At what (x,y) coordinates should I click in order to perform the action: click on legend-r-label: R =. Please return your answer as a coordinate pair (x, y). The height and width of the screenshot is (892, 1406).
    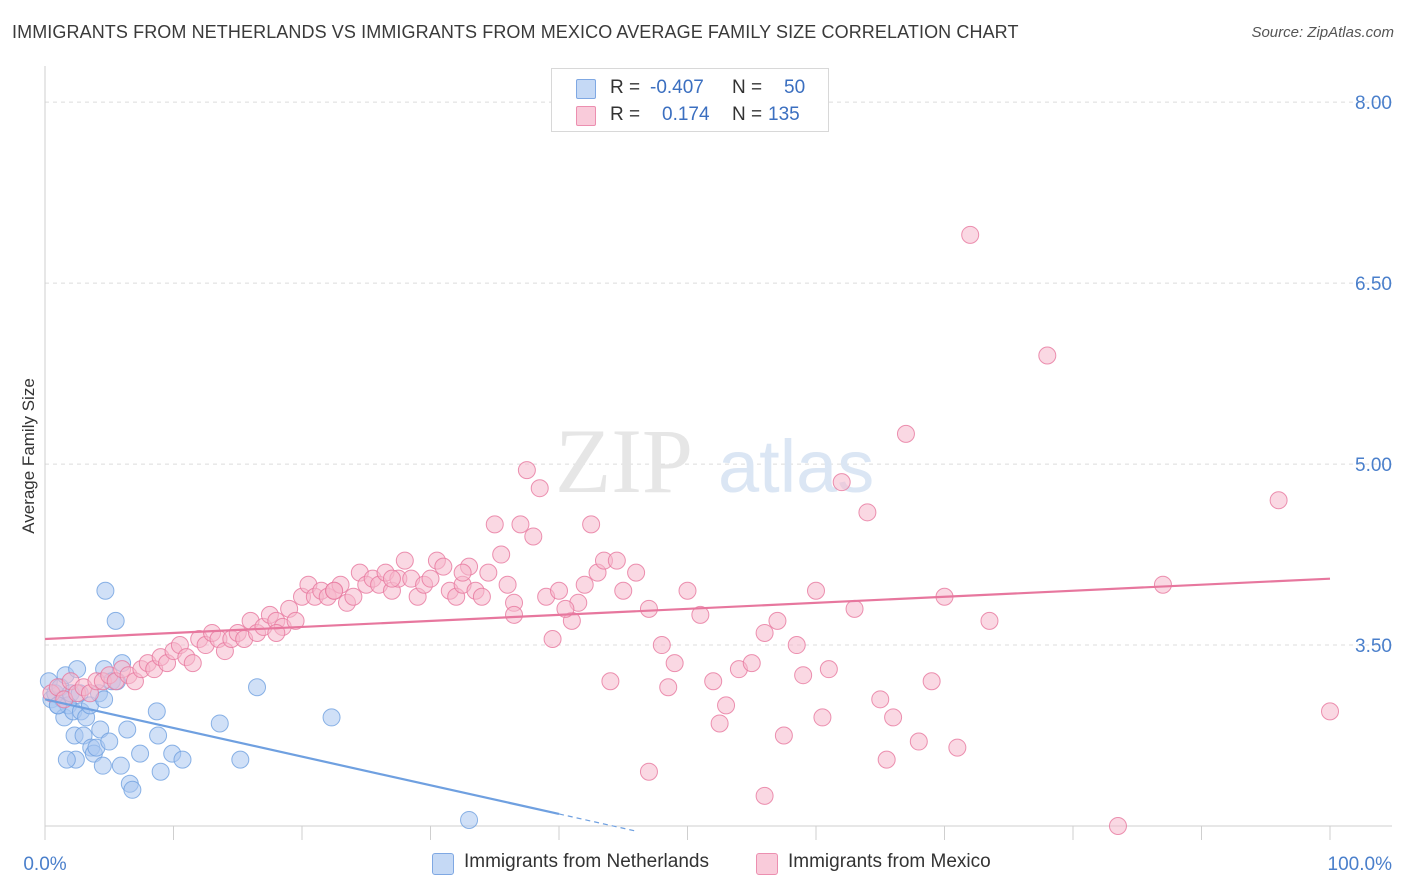
    Looking at the image, I should click on (625, 87).